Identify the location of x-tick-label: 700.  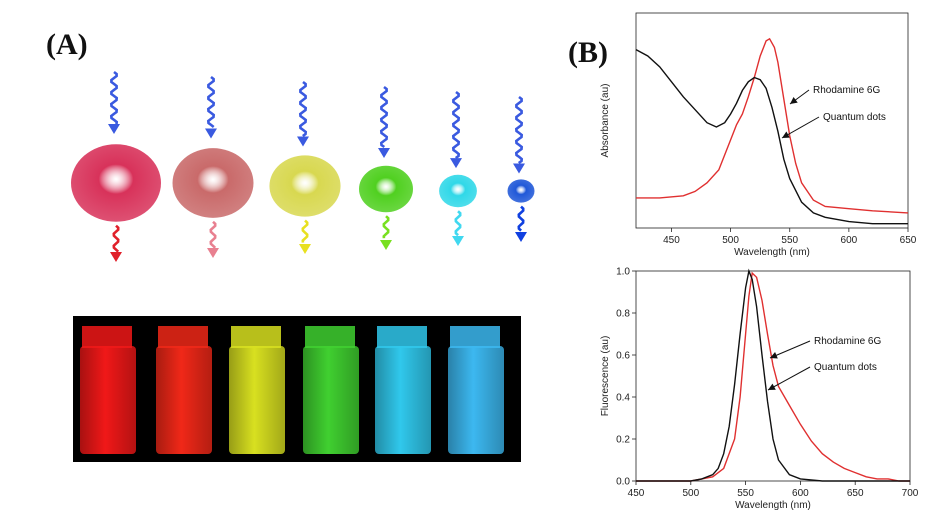
(910, 493).